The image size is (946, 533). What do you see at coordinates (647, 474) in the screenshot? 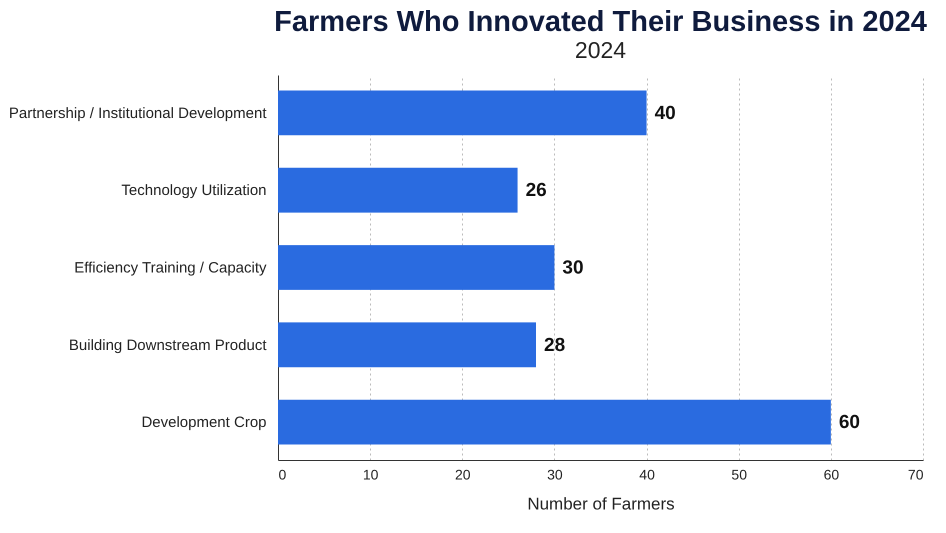
I see `x-tick-label: 40` at bounding box center [647, 474].